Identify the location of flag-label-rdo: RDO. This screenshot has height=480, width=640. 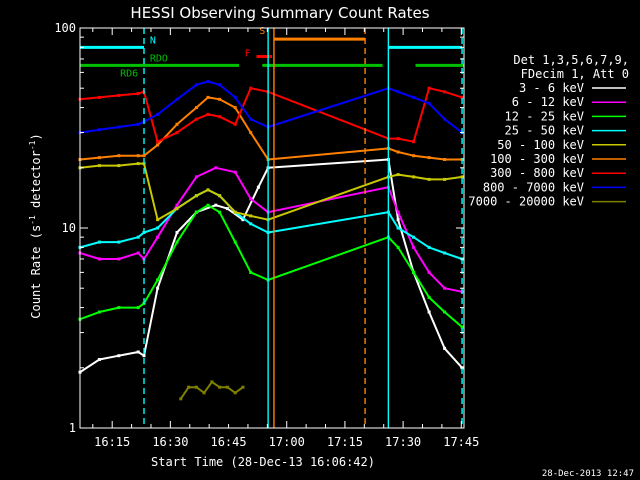
(159, 58).